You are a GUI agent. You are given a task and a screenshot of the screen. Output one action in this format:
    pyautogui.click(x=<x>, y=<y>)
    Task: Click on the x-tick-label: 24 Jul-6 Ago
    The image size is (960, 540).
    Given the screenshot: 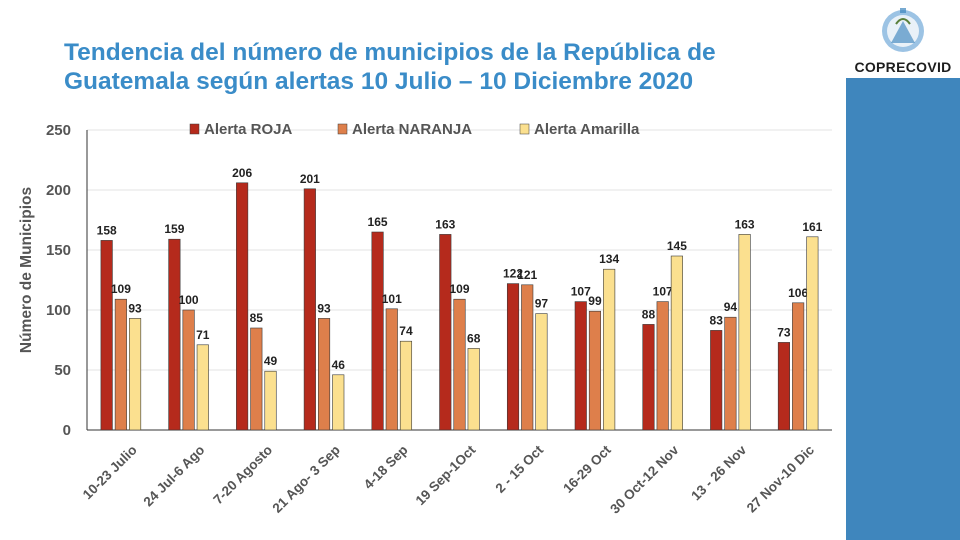 What is the action you would take?
    pyautogui.click(x=173, y=475)
    